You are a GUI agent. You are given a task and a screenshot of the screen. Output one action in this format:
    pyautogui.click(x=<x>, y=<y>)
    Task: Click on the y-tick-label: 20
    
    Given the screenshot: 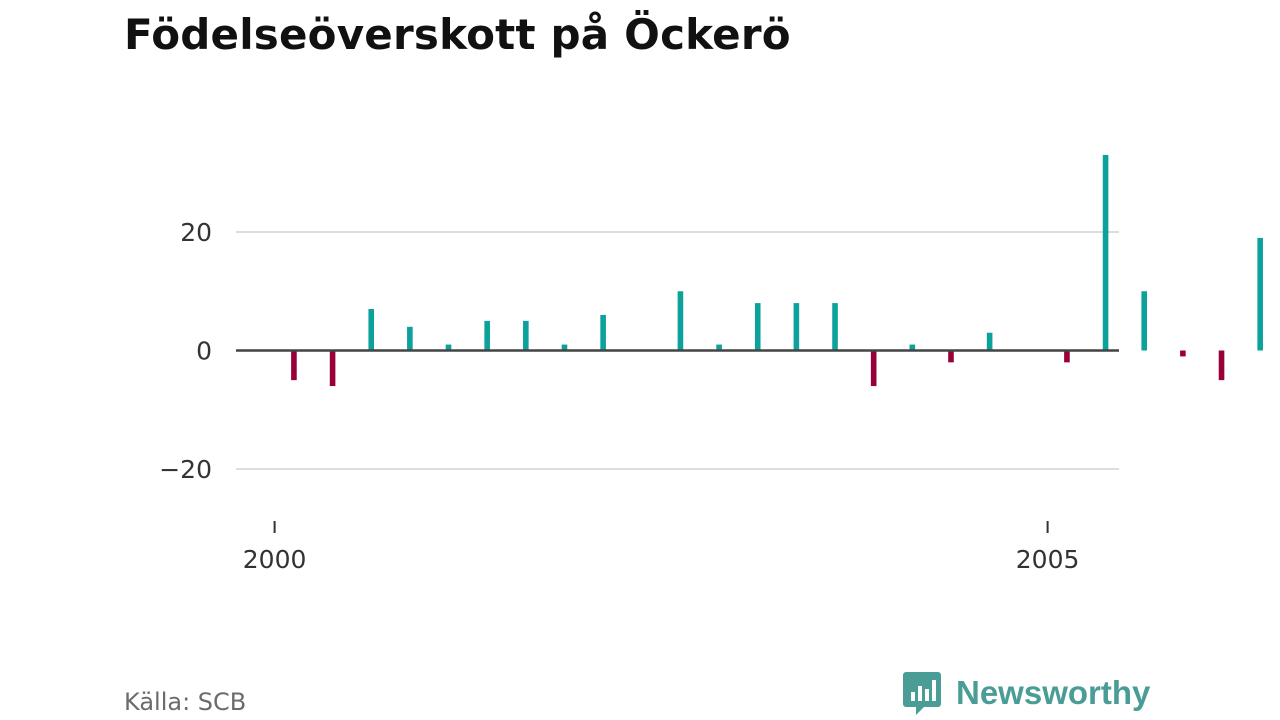 What is the action you would take?
    pyautogui.click(x=196, y=232)
    